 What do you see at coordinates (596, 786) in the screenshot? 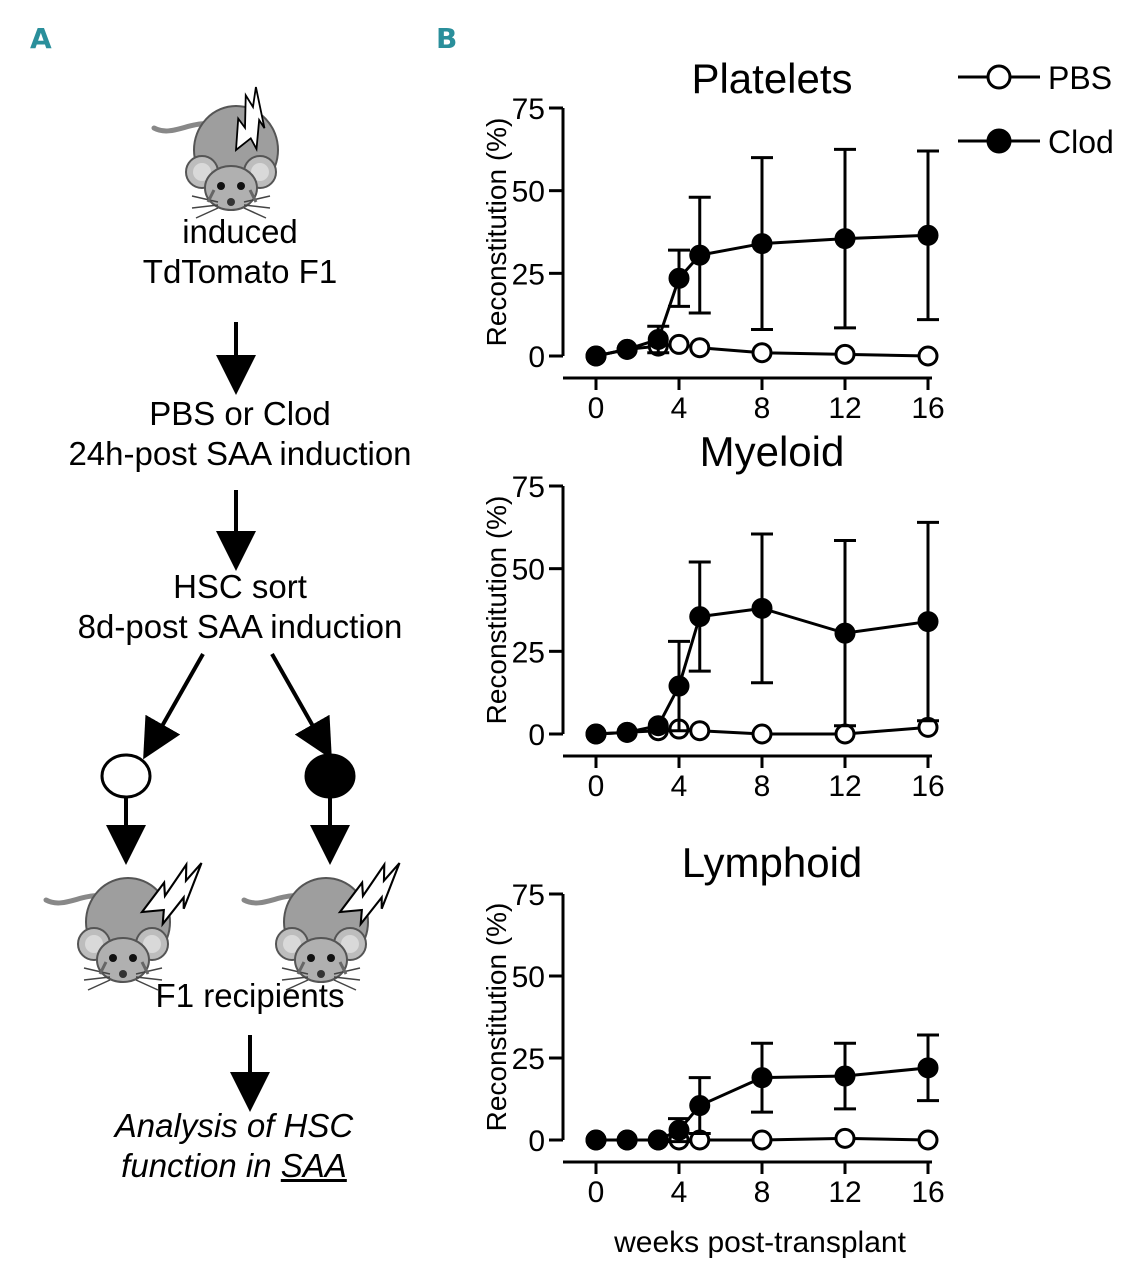
I see `x-tick-label-myeloid-0: 0` at bounding box center [596, 786].